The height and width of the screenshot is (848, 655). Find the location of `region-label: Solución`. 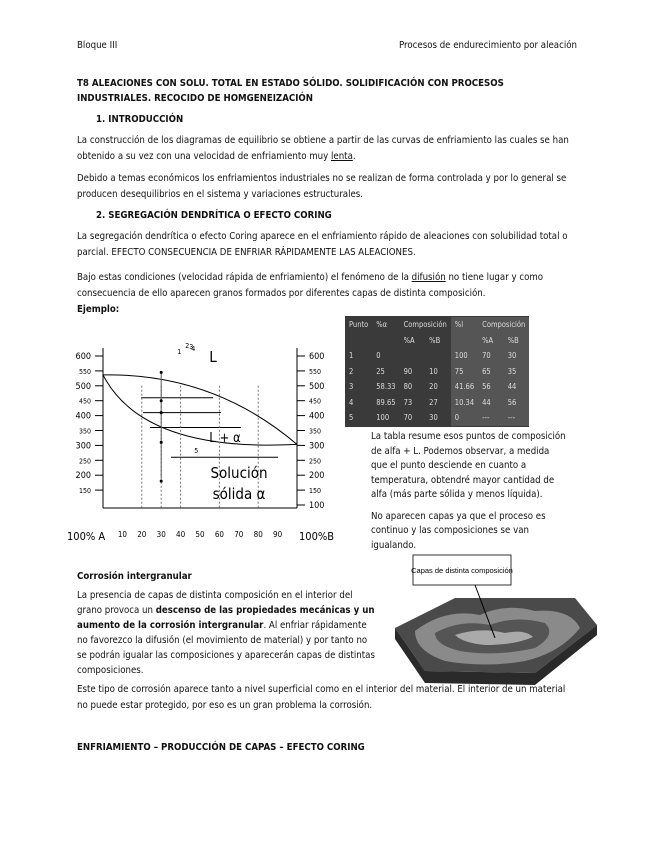

region-label: Solución is located at coordinates (238, 473).